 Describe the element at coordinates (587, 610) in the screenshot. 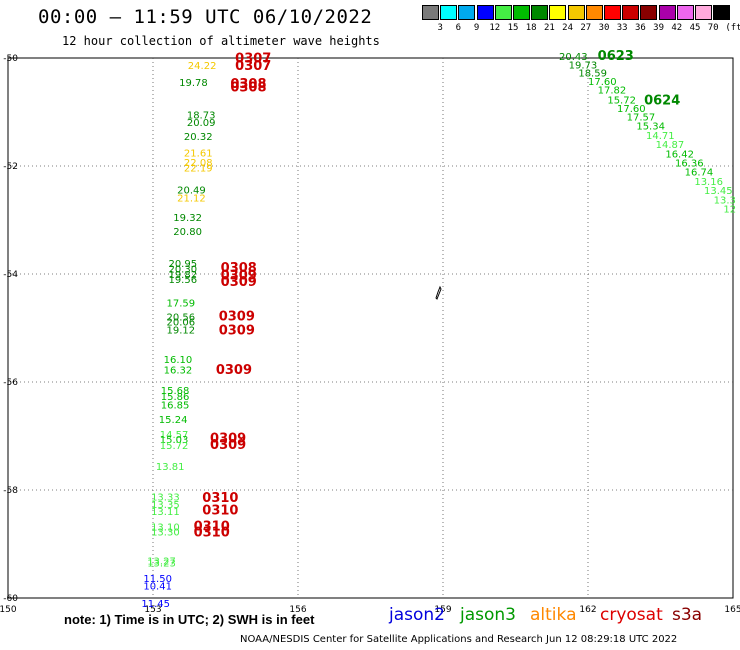

I see `x-tick-label: 162` at that location.